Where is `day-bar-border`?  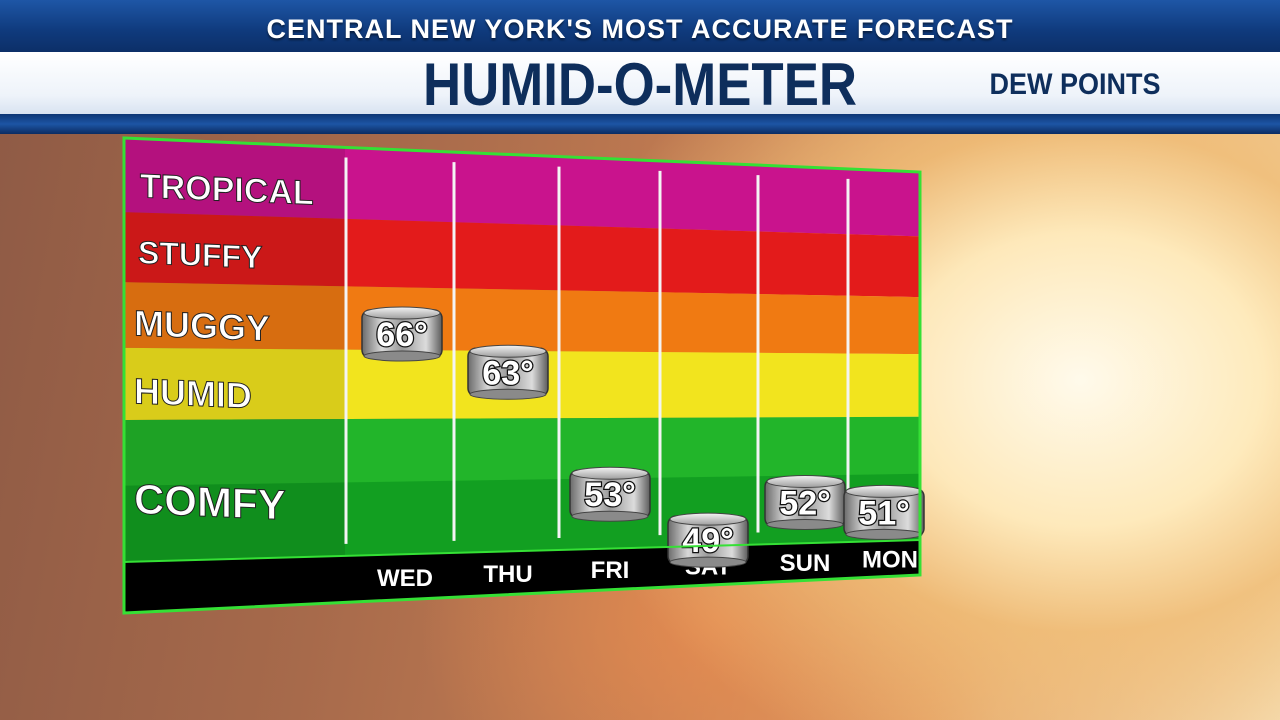 day-bar-border is located at coordinates (522, 551).